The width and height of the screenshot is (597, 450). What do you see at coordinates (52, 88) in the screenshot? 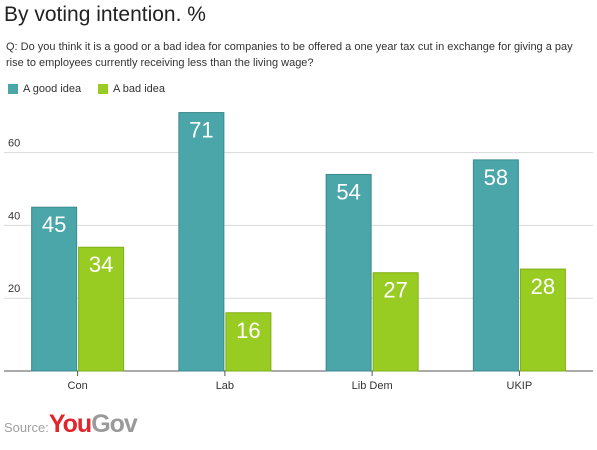
I see `legend-label-good: A good idea` at bounding box center [52, 88].